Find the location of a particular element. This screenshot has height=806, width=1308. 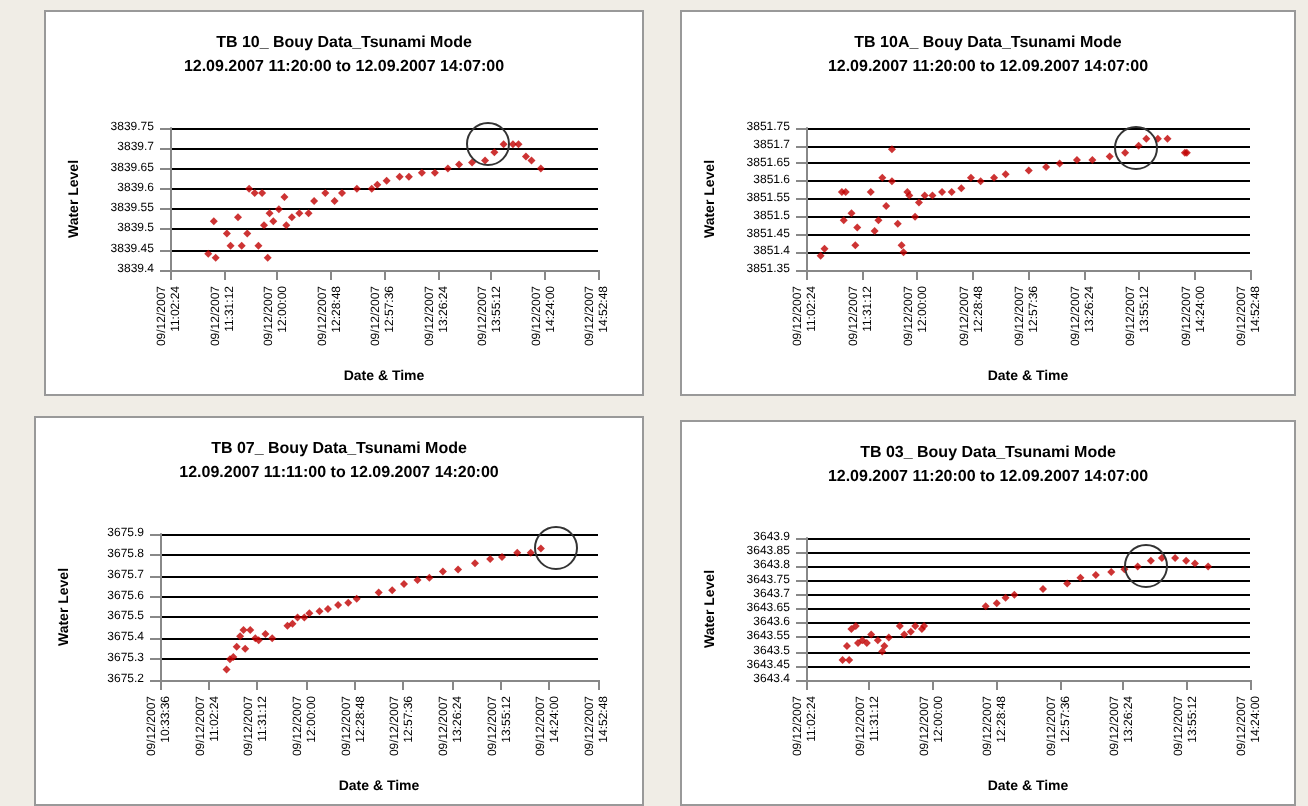

chart-title: TB 10A_ Bouy Data_Tsunami Mode is located at coordinates (988, 42).